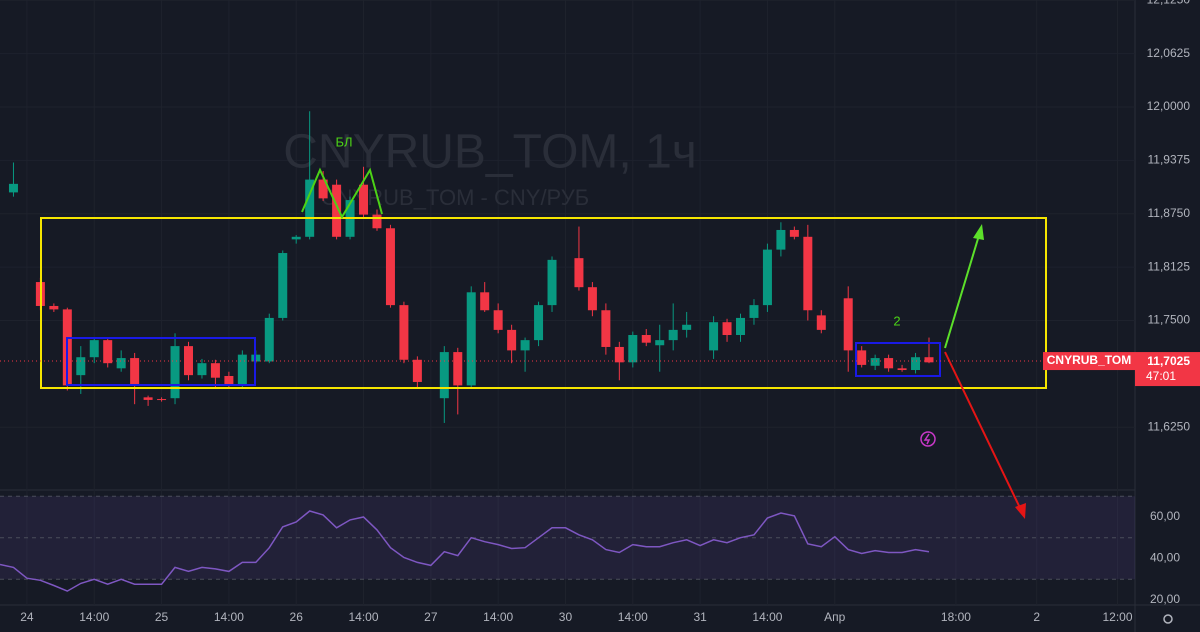 The height and width of the screenshot is (632, 1200). I want to click on annotation: БЛ, so click(343, 141).